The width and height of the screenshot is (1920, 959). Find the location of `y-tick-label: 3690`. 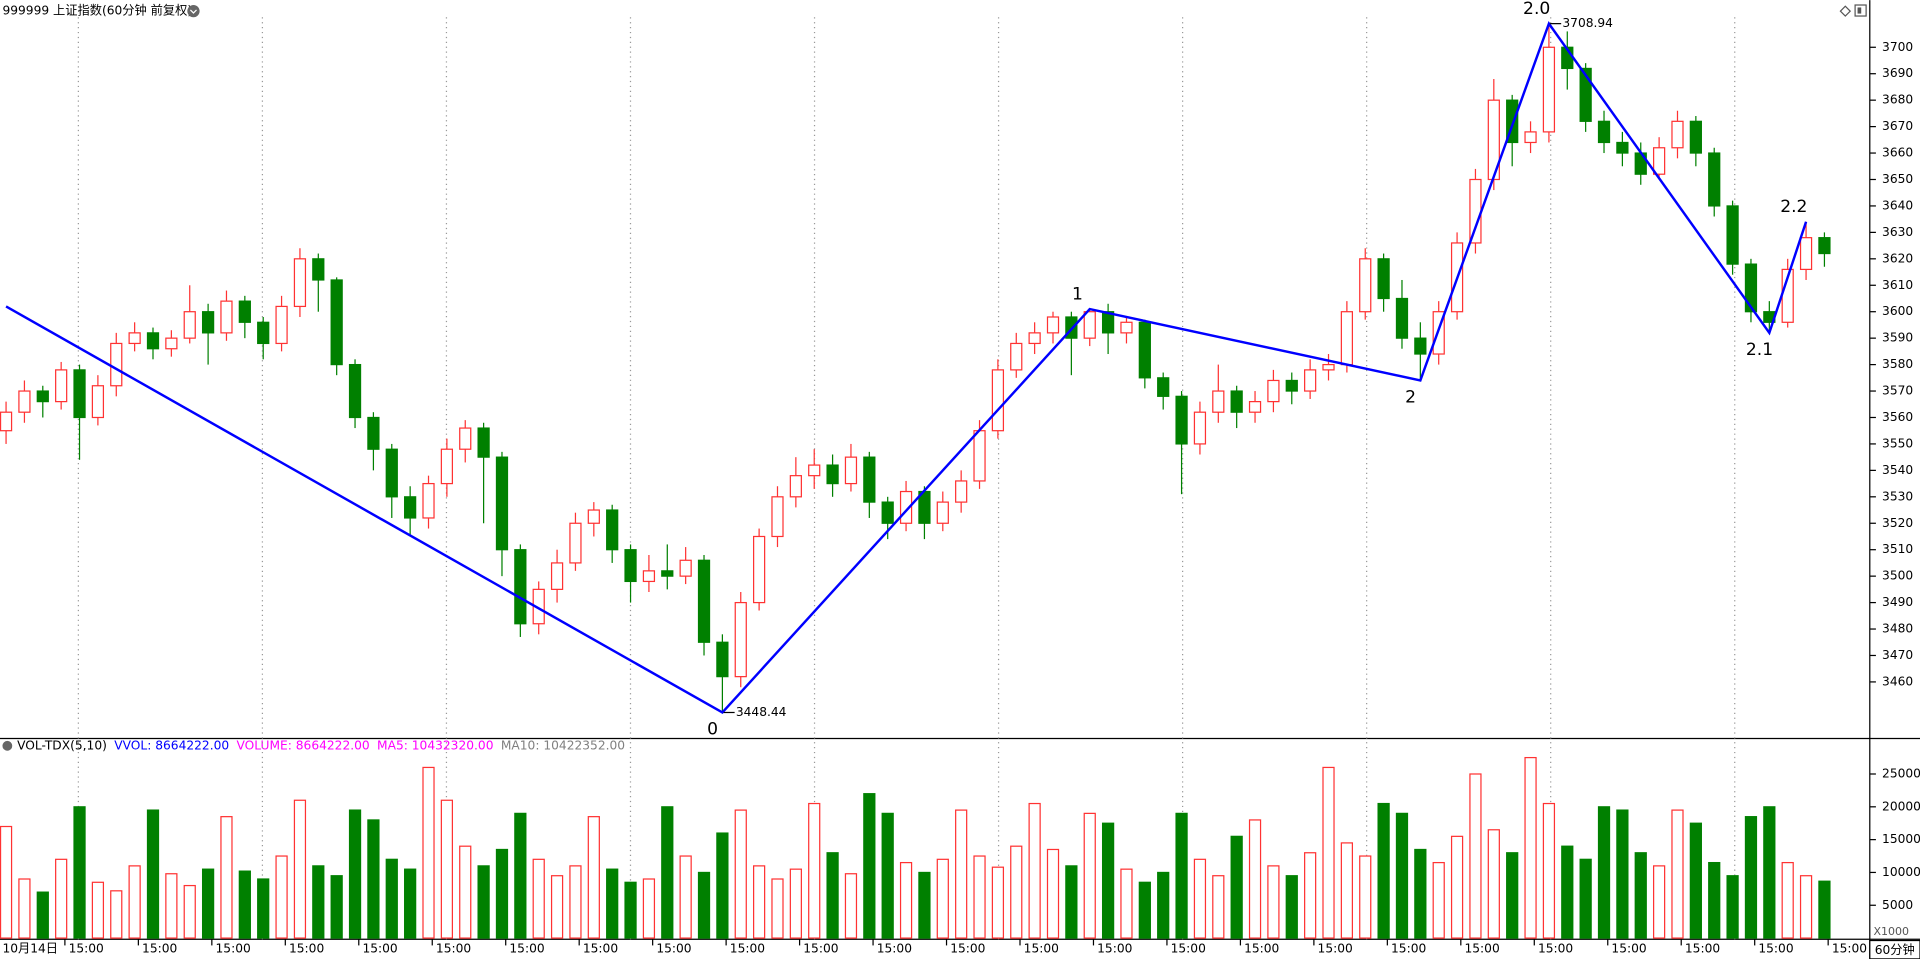

y-tick-label: 3690 is located at coordinates (1897, 73).